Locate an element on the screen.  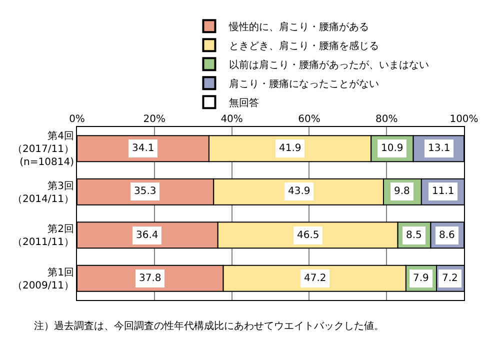
x-tick-label: 100% is located at coordinates (464, 119).